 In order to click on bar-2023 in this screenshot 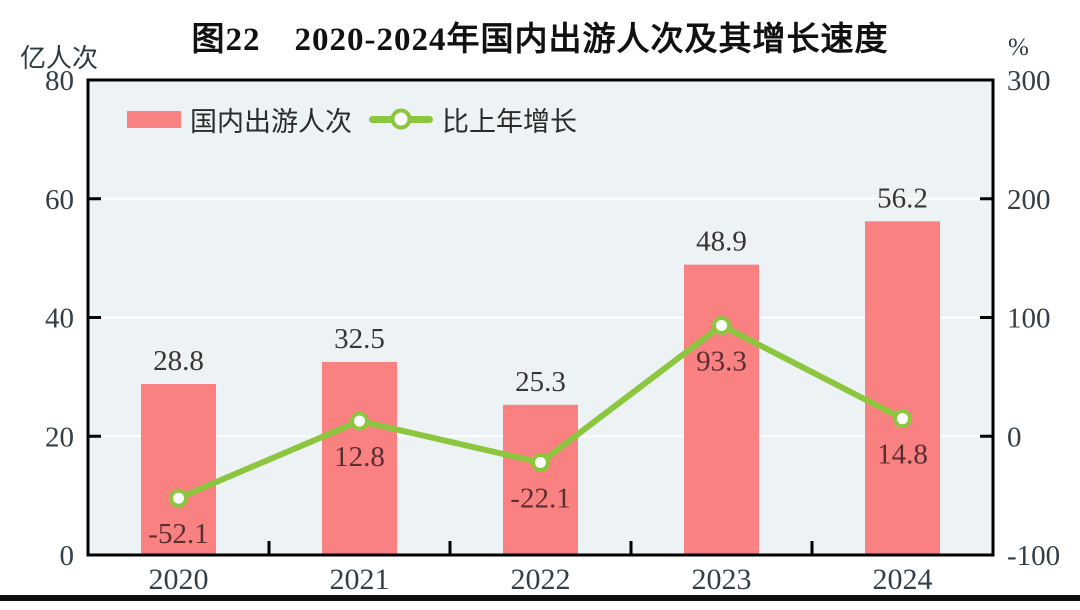, I will do `click(721, 409)`.